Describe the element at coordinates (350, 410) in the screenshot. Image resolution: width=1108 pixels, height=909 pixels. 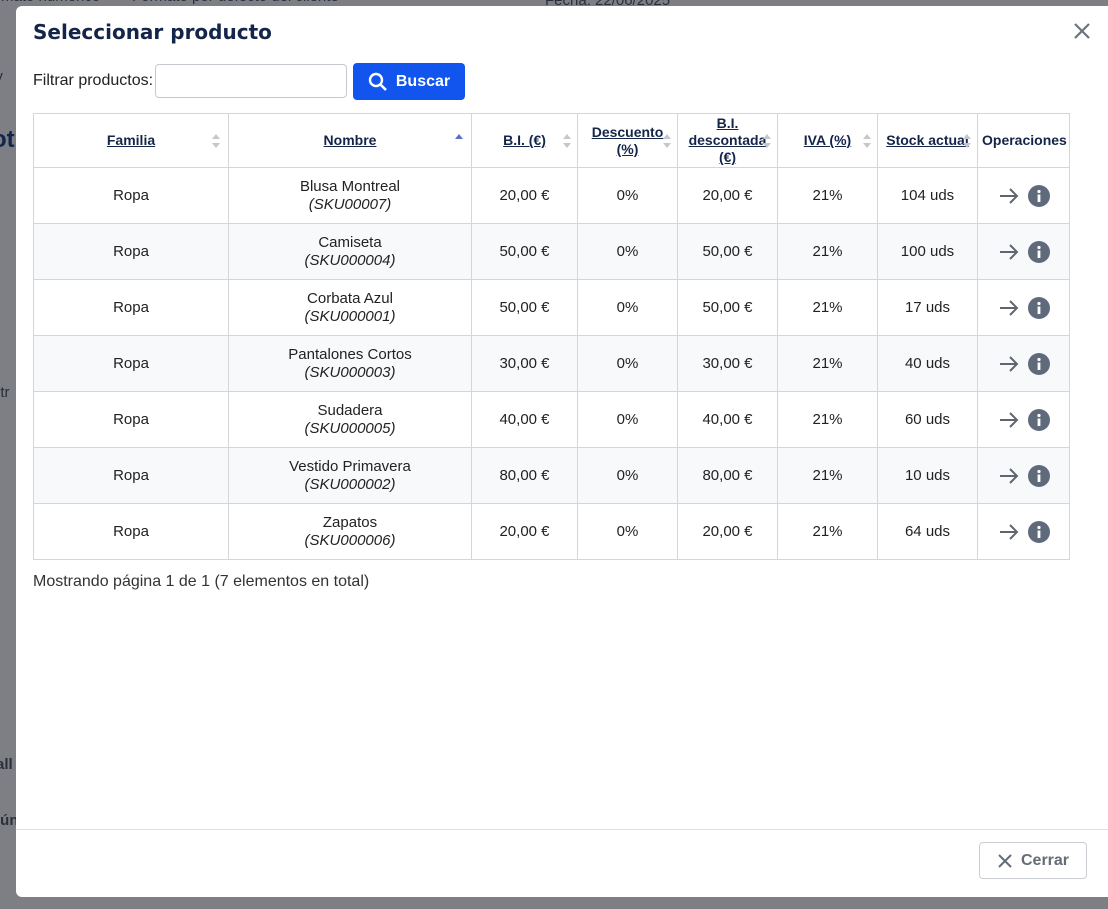
I see `product-name: Sudadera` at that location.